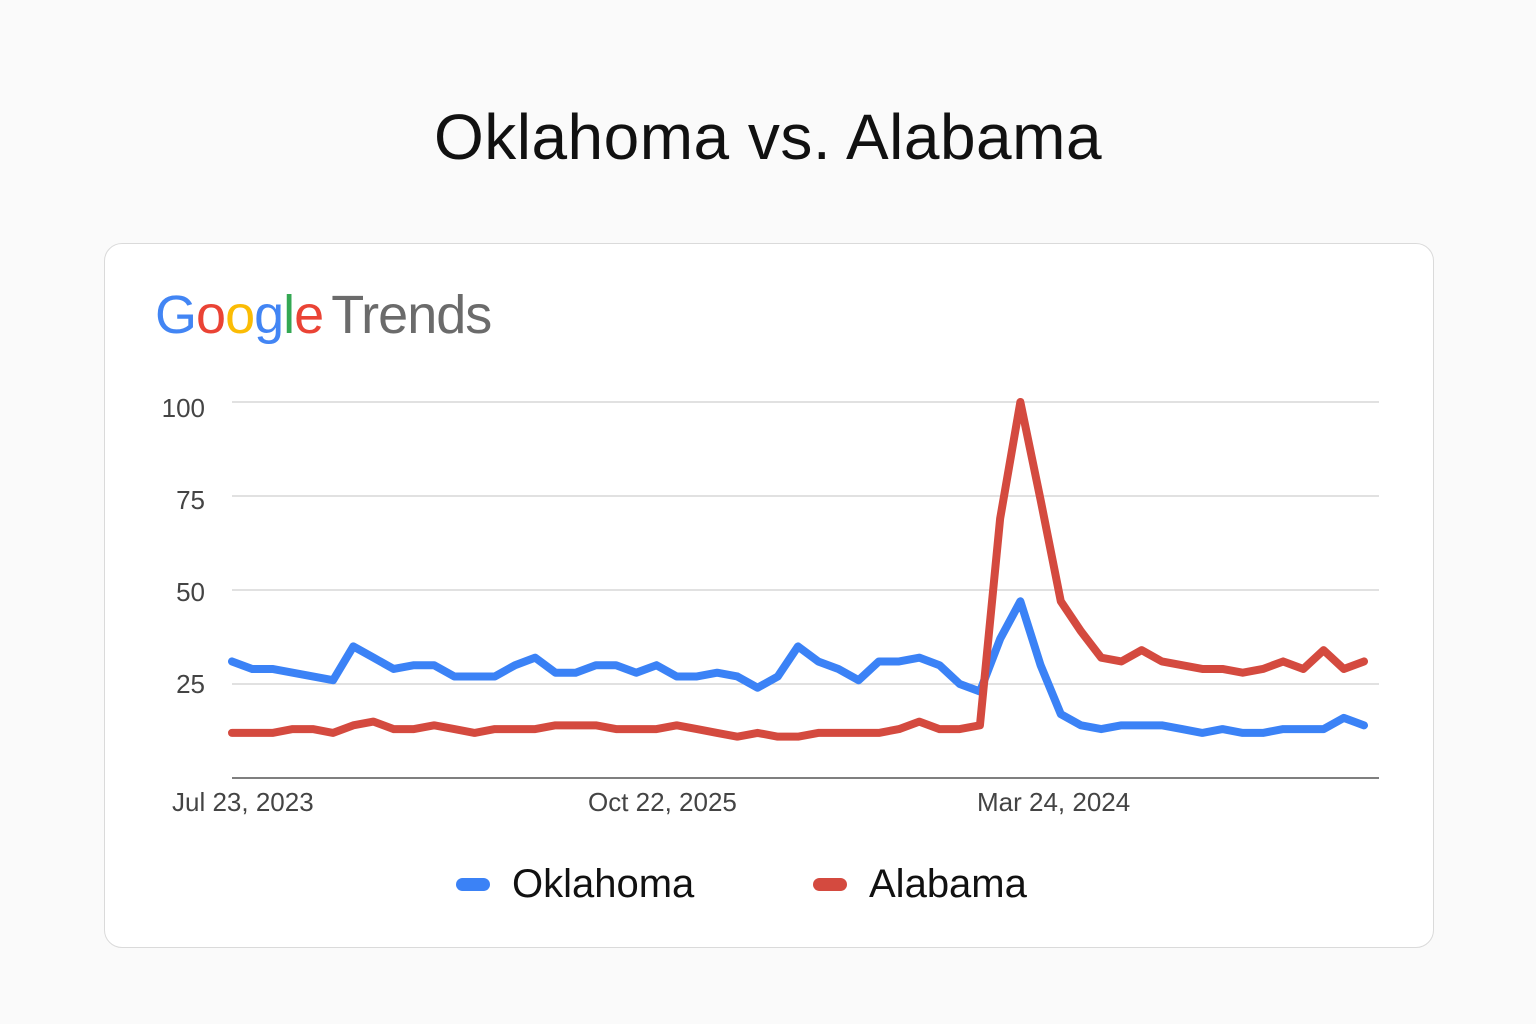  What do you see at coordinates (603, 884) in the screenshot?
I see `legend-label: Oklahoma` at bounding box center [603, 884].